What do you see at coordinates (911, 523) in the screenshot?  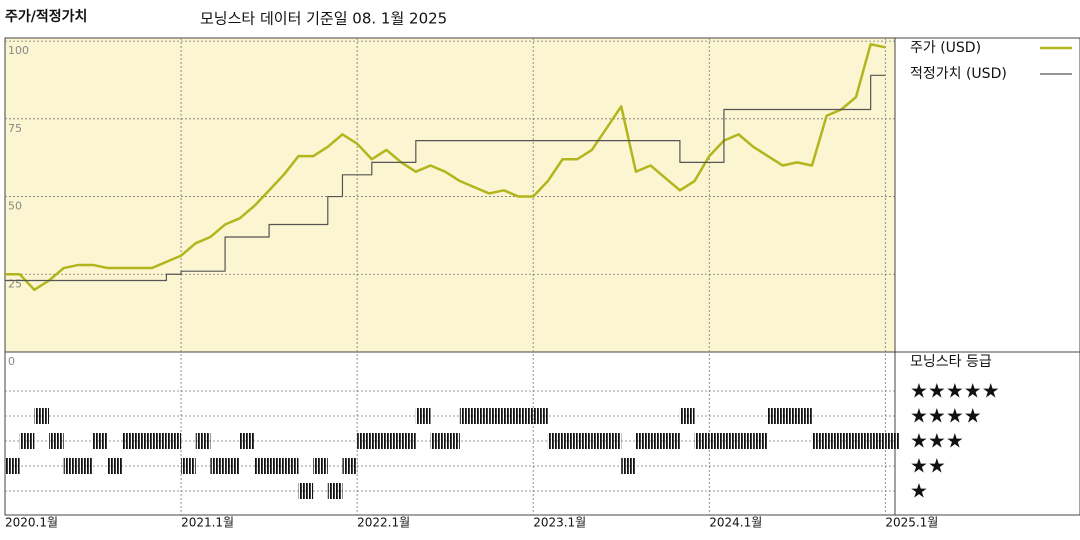 I see `x-tick-label: 2025.1월` at bounding box center [911, 523].